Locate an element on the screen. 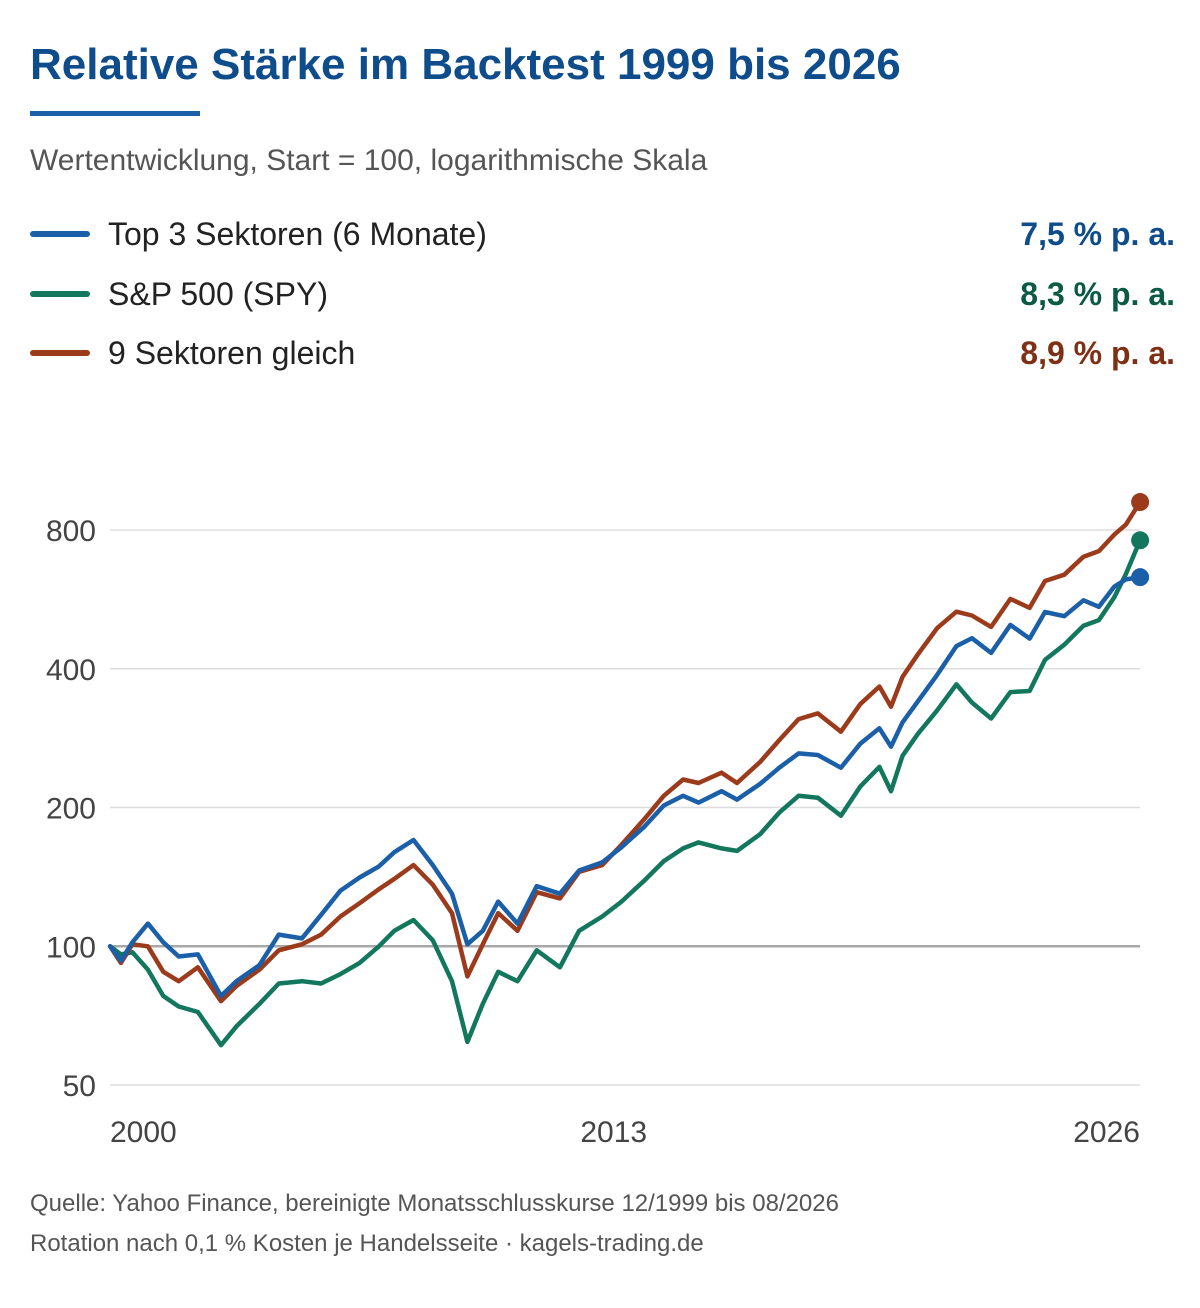  y-tick-label-100: 100 is located at coordinates (71, 947).